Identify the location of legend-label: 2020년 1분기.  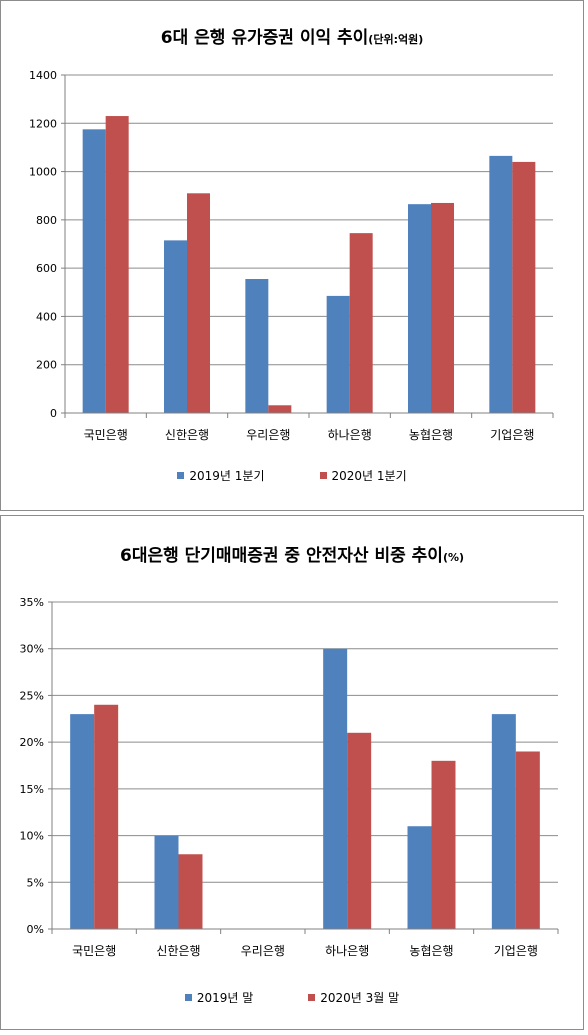
(369, 476).